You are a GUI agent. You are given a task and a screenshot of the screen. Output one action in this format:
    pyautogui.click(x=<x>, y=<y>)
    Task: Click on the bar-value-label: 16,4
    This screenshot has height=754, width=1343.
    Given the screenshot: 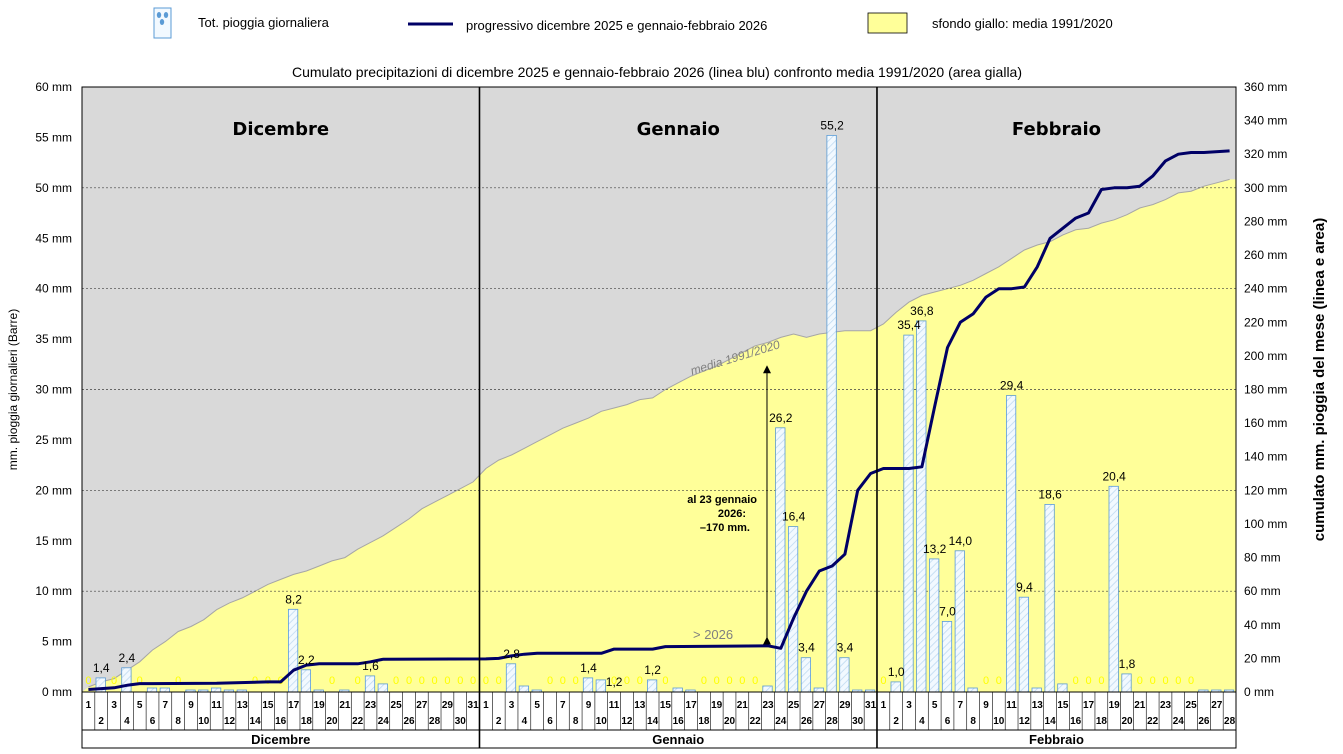 What is the action you would take?
    pyautogui.click(x=794, y=517)
    